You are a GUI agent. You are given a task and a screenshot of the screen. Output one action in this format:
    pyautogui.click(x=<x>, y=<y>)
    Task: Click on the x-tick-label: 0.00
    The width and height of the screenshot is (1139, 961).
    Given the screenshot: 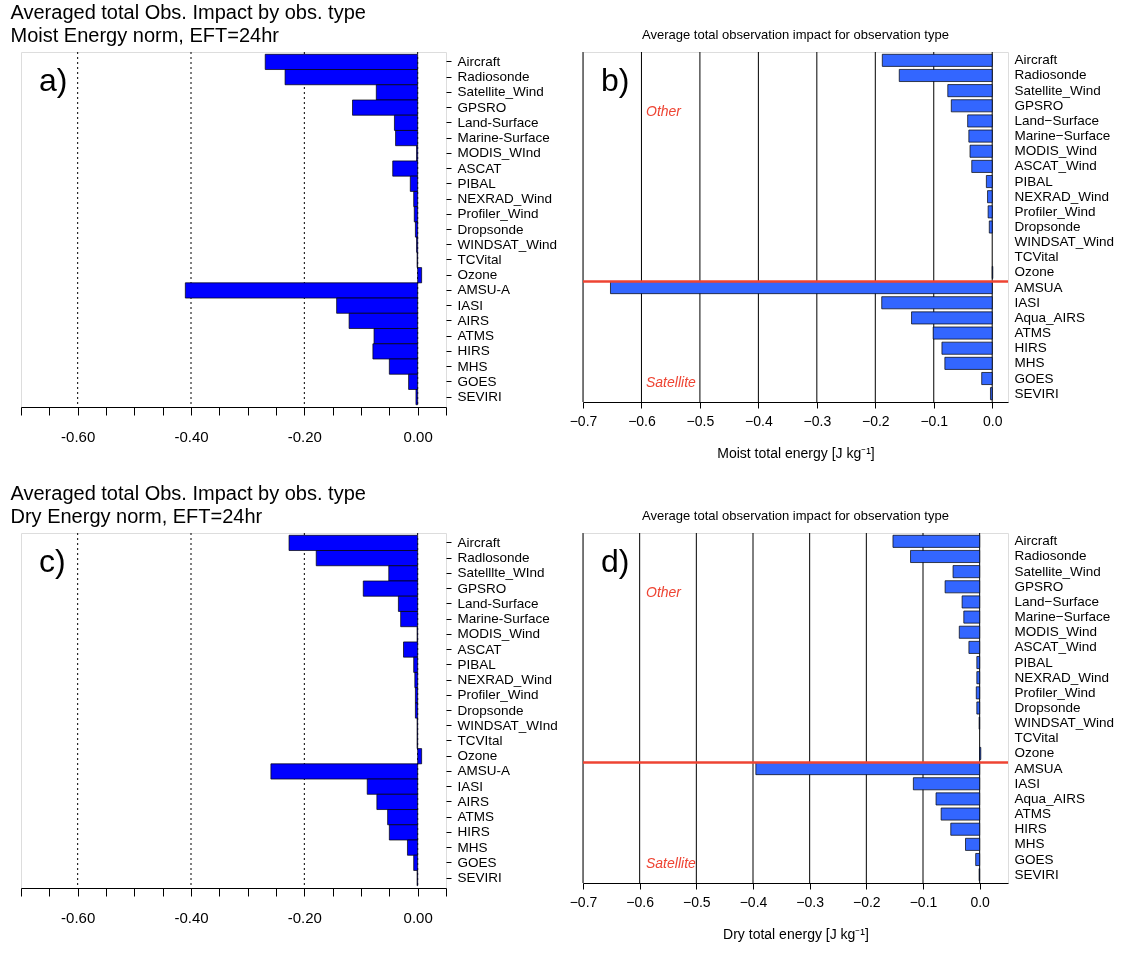 What is the action you would take?
    pyautogui.click(x=418, y=436)
    